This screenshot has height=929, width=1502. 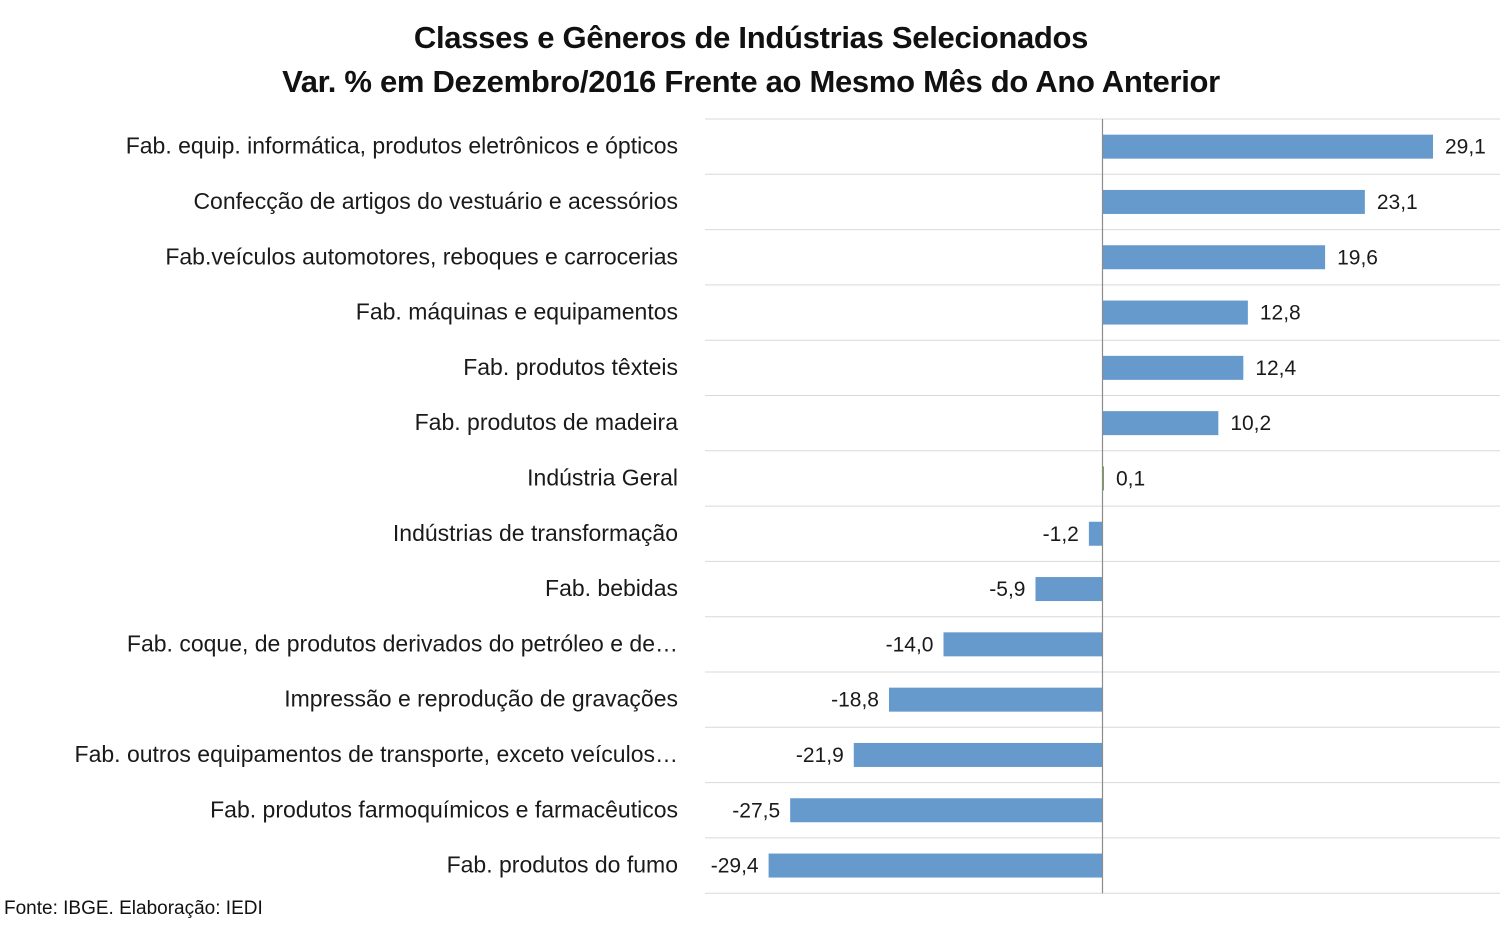 What do you see at coordinates (1357, 257) in the screenshot?
I see `data-label: 19,6` at bounding box center [1357, 257].